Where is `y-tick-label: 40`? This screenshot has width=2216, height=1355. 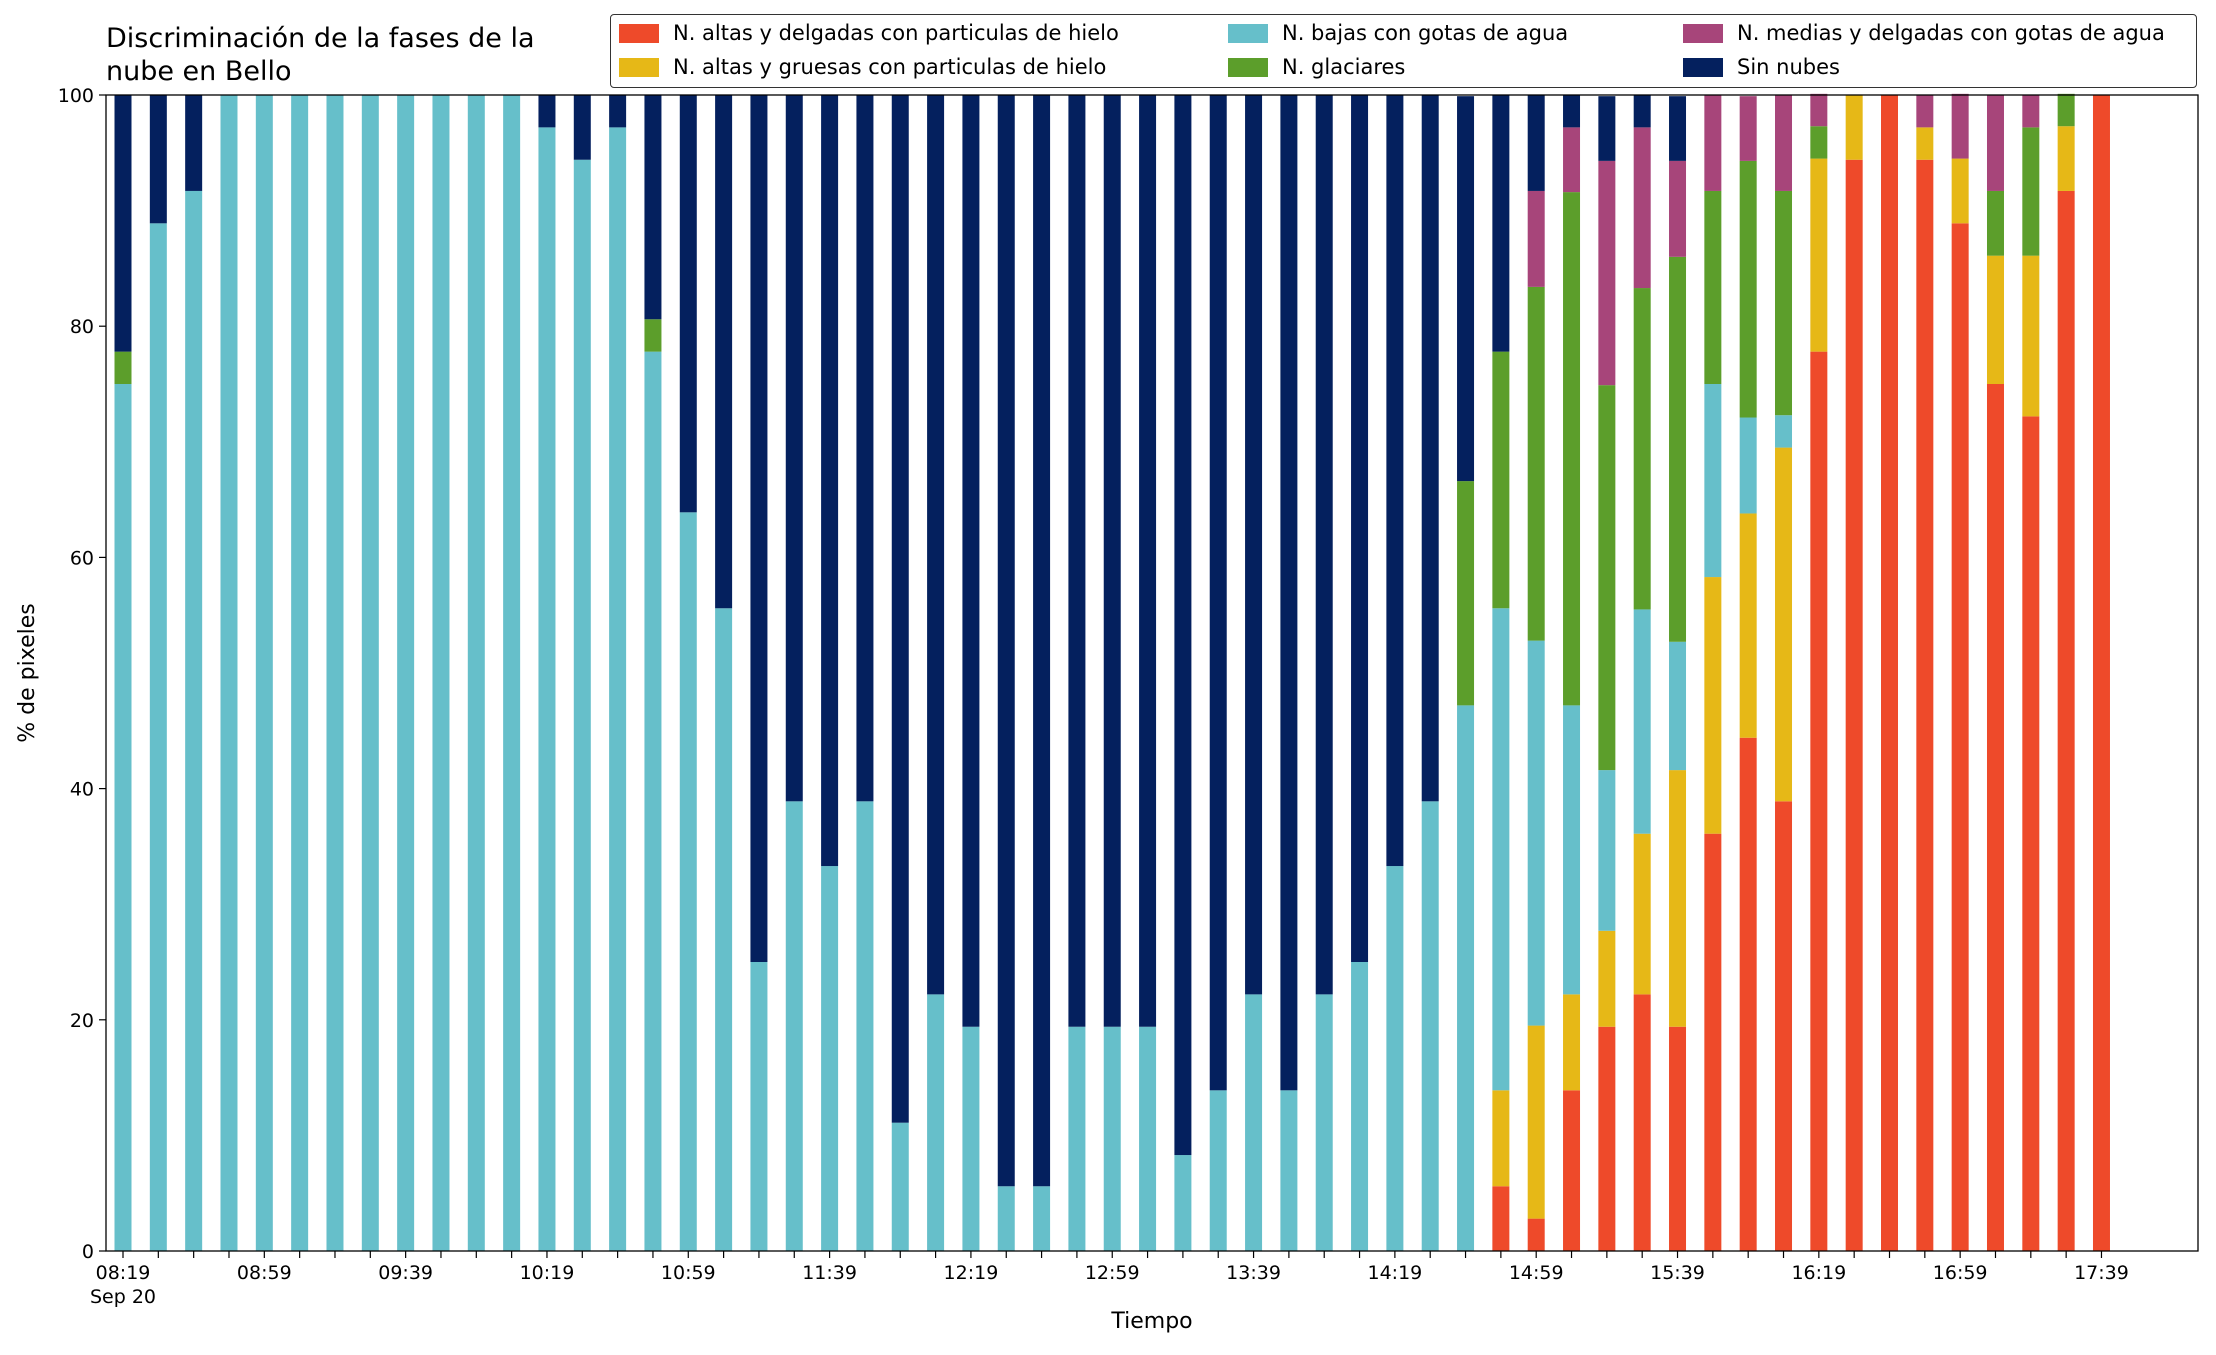 y-tick-label: 40 is located at coordinates (82, 790).